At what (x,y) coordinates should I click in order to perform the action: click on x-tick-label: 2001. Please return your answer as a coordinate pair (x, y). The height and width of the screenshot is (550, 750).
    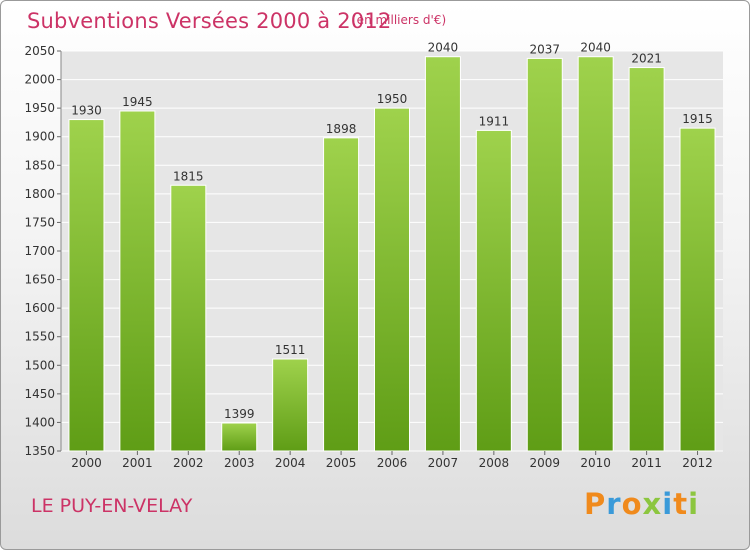
    Looking at the image, I should click on (137, 463).